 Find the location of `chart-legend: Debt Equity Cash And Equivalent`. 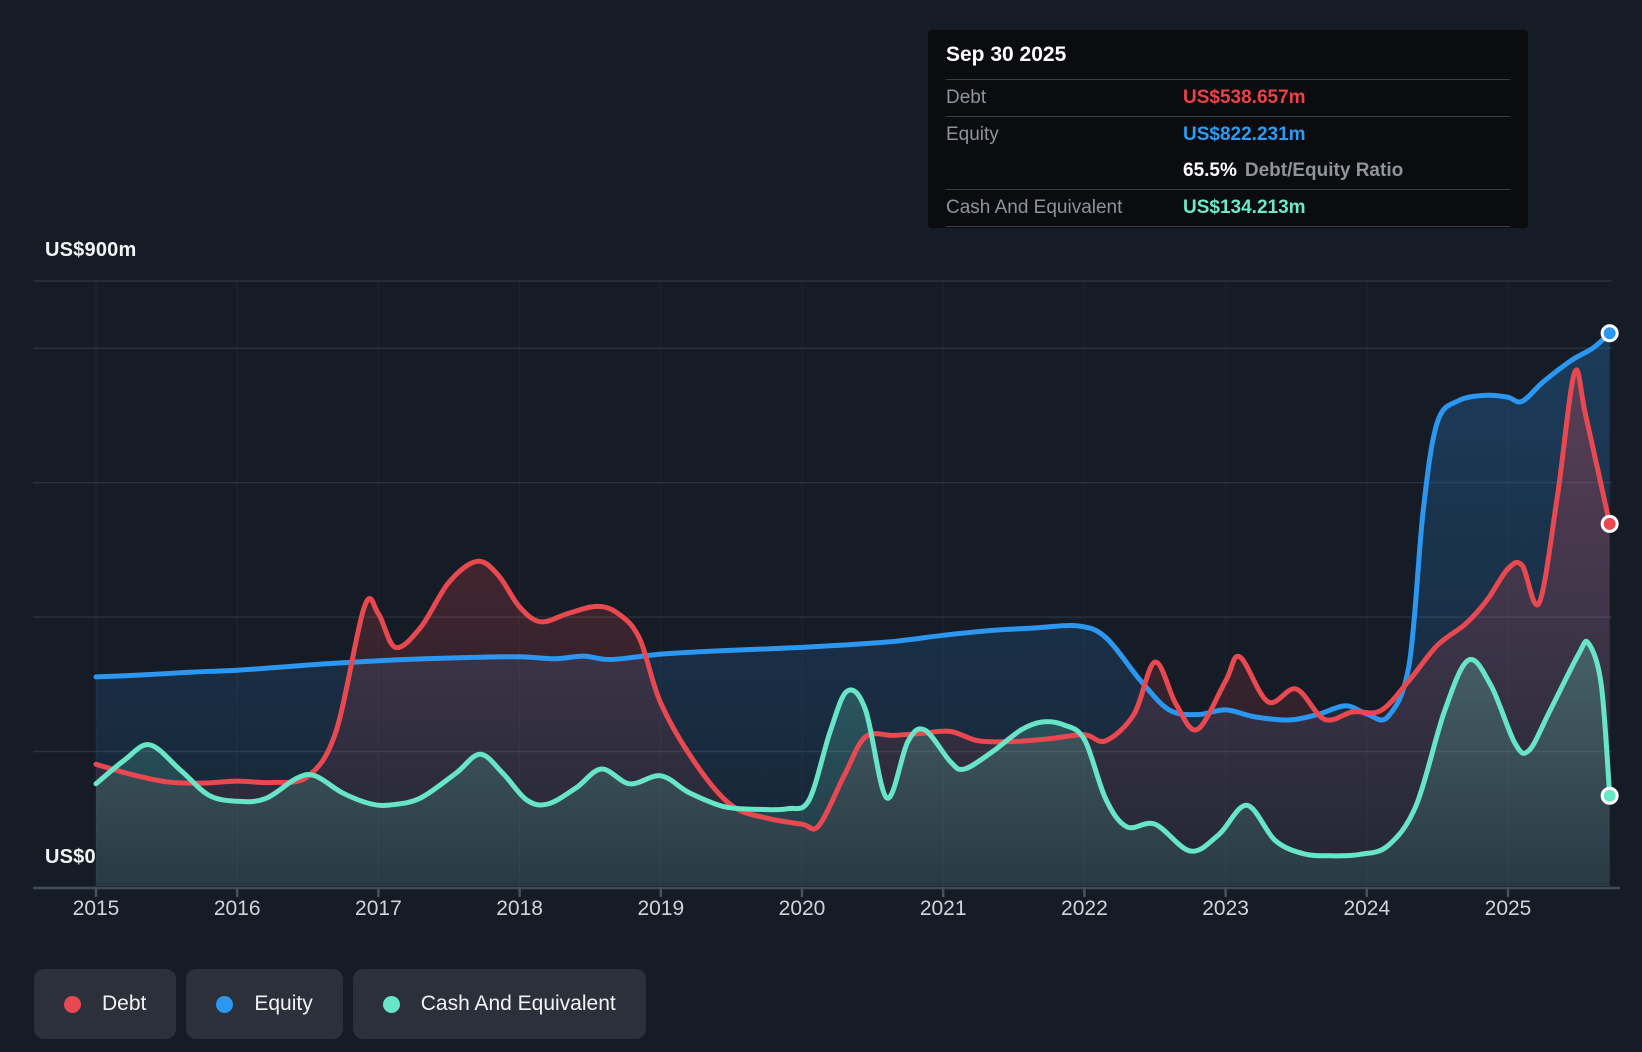

chart-legend: Debt Equity Cash And Equivalent is located at coordinates (340, 1004).